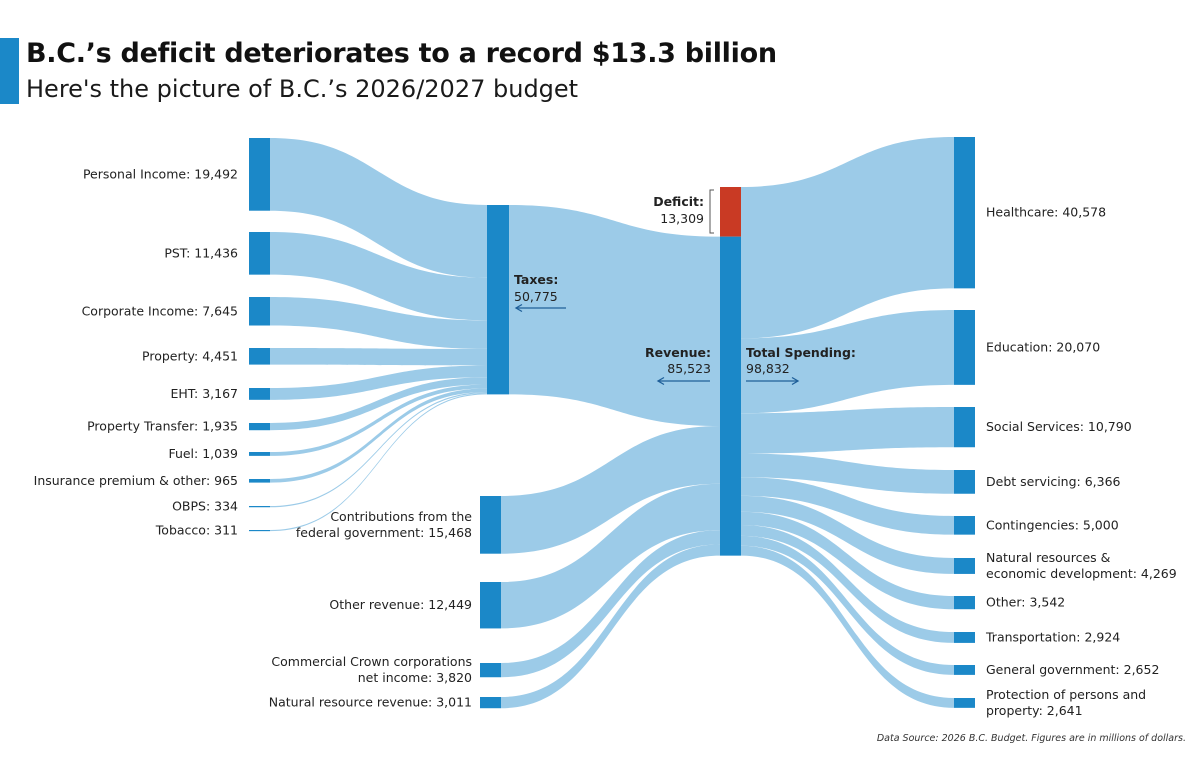 Image resolution: width=1200 pixels, height=764 pixels. I want to click on arrow-revenue-head, so click(660, 381).